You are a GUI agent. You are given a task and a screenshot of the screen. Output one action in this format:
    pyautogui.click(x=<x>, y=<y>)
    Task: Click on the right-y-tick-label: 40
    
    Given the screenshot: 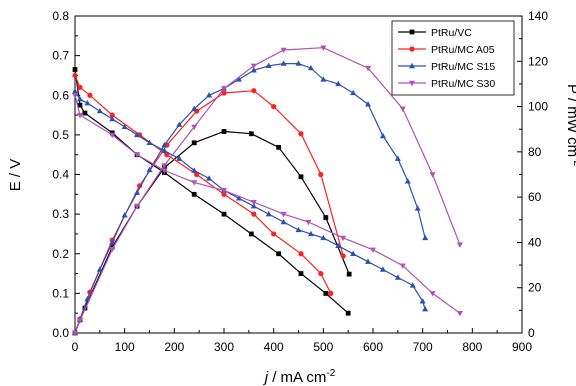 What is the action you would take?
    pyautogui.click(x=535, y=242)
    